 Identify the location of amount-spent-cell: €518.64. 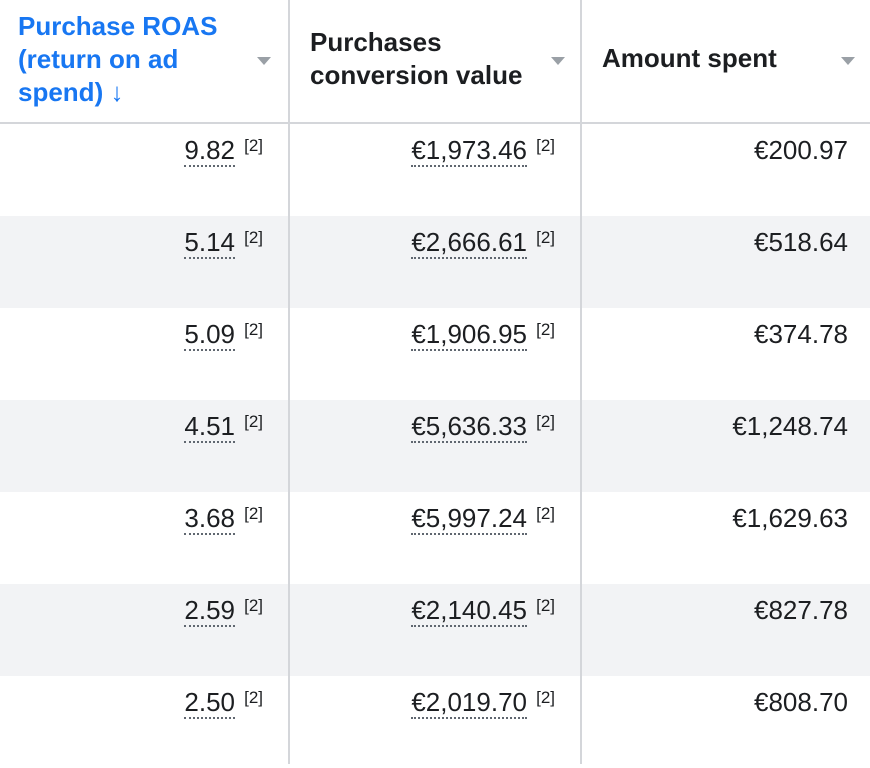
(726, 248).